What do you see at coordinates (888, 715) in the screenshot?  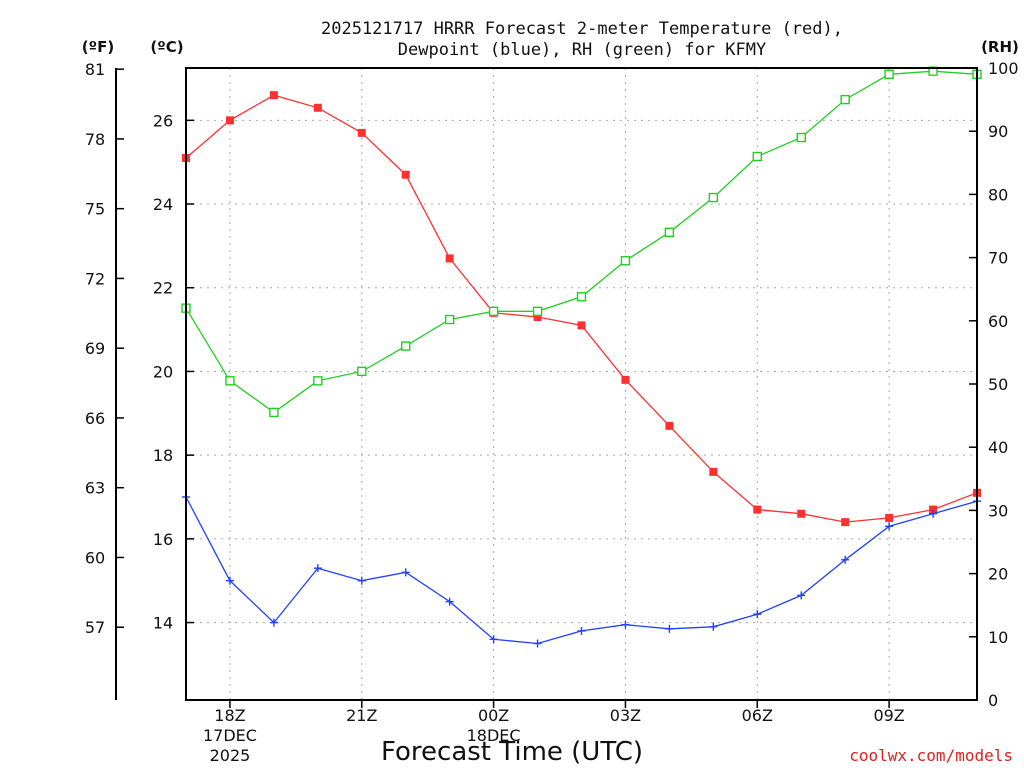 I see `x-tick-label: 09Z` at bounding box center [888, 715].